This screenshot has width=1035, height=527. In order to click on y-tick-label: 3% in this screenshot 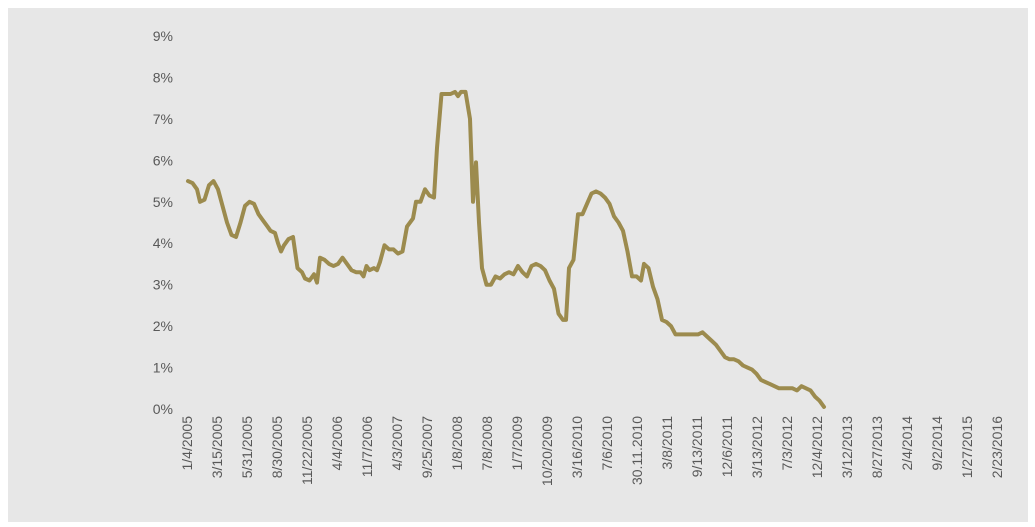, I will do `click(163, 285)`.